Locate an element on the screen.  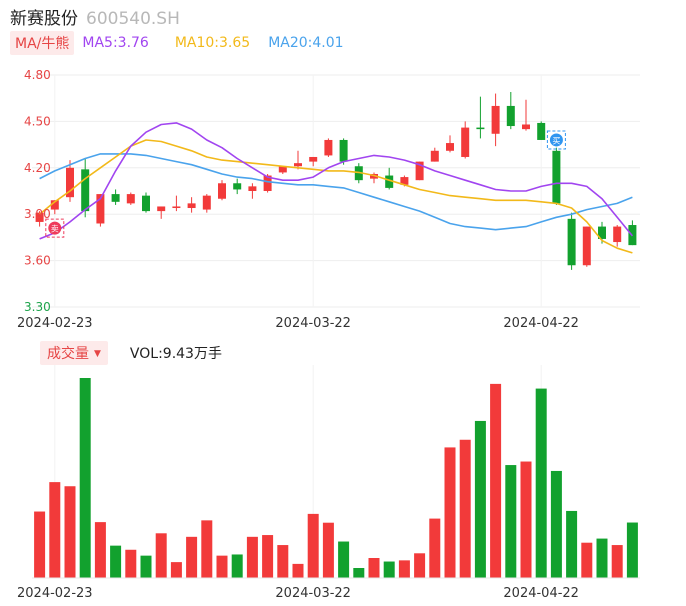
signal-glyph: 卖 is located at coordinates (55, 229).